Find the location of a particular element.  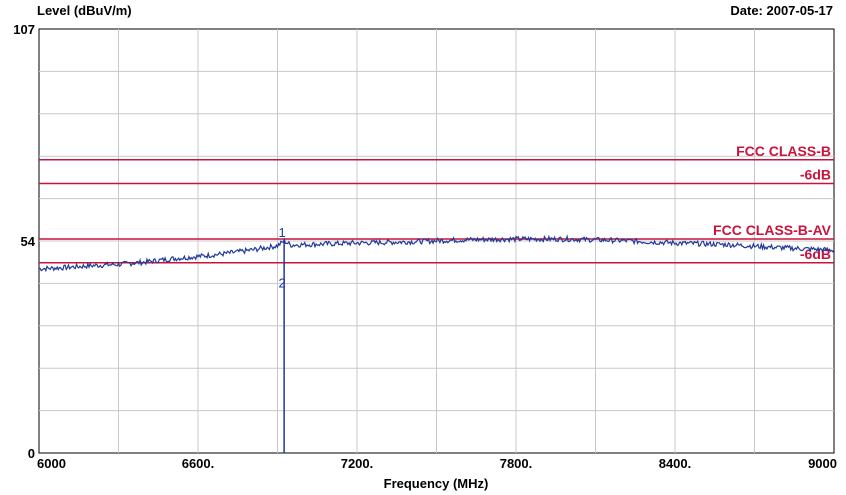

markers: 12 is located at coordinates (282, 339).